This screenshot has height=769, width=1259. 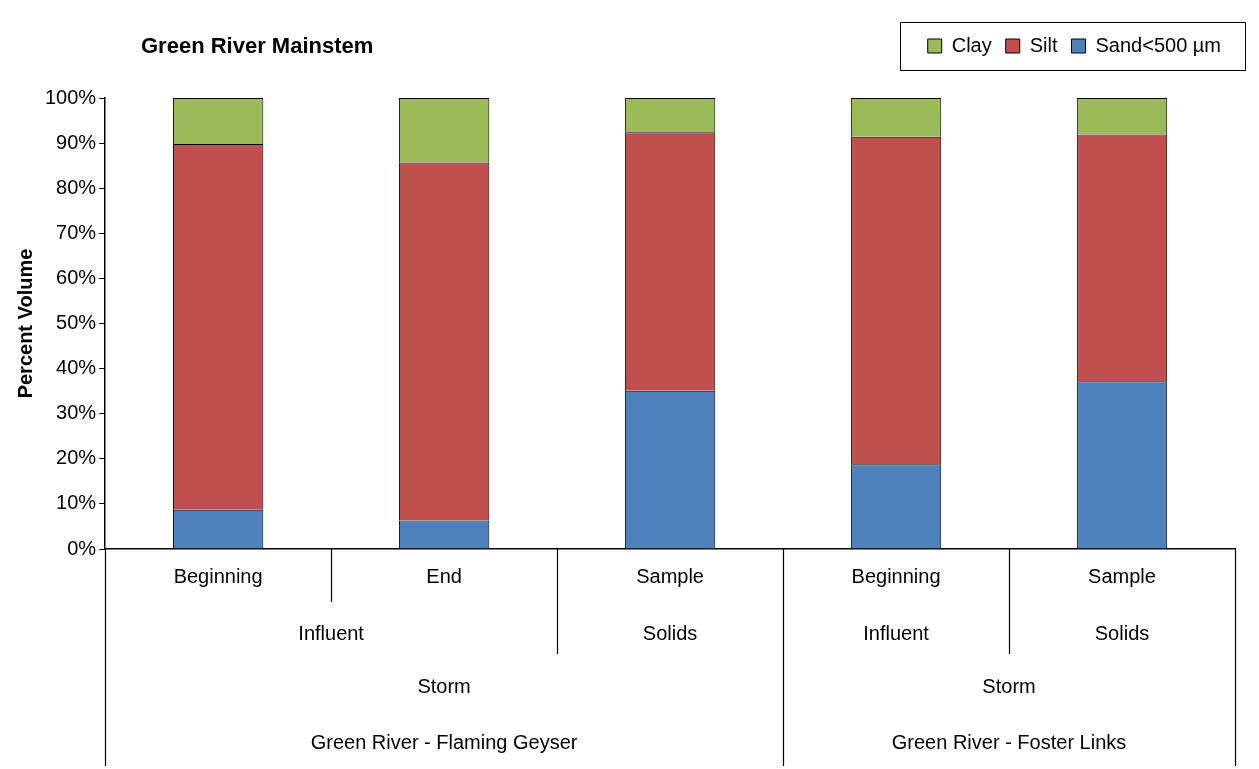 What do you see at coordinates (1043, 44) in the screenshot?
I see `legend-label: Silt` at bounding box center [1043, 44].